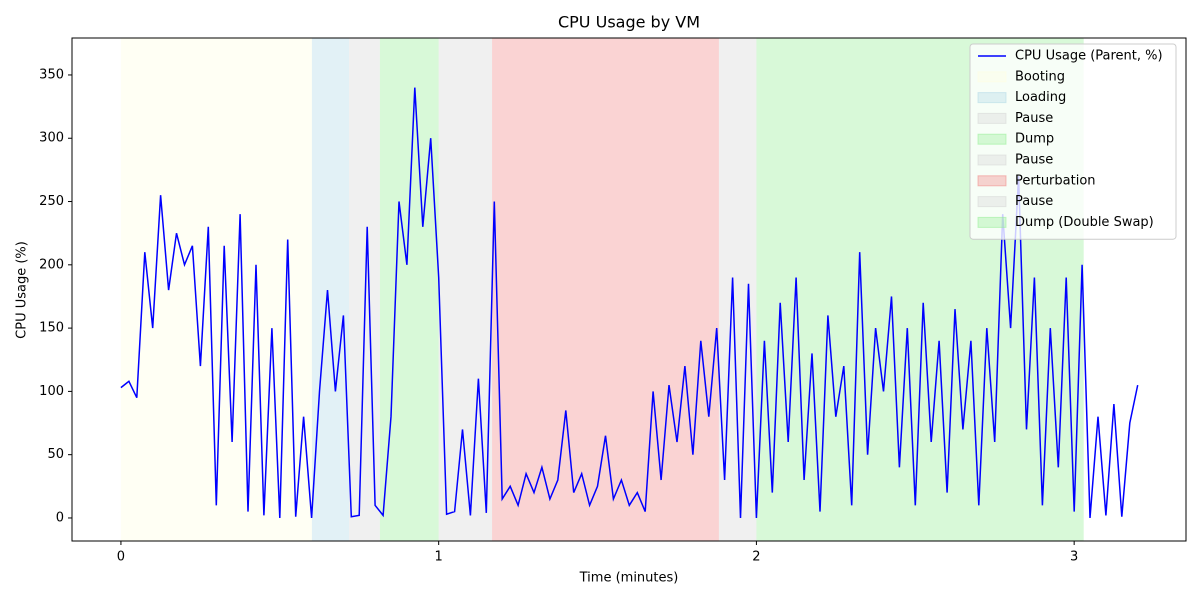 The image size is (1200, 600). What do you see at coordinates (51, 328) in the screenshot?
I see `y-tick-label: 150` at bounding box center [51, 328].